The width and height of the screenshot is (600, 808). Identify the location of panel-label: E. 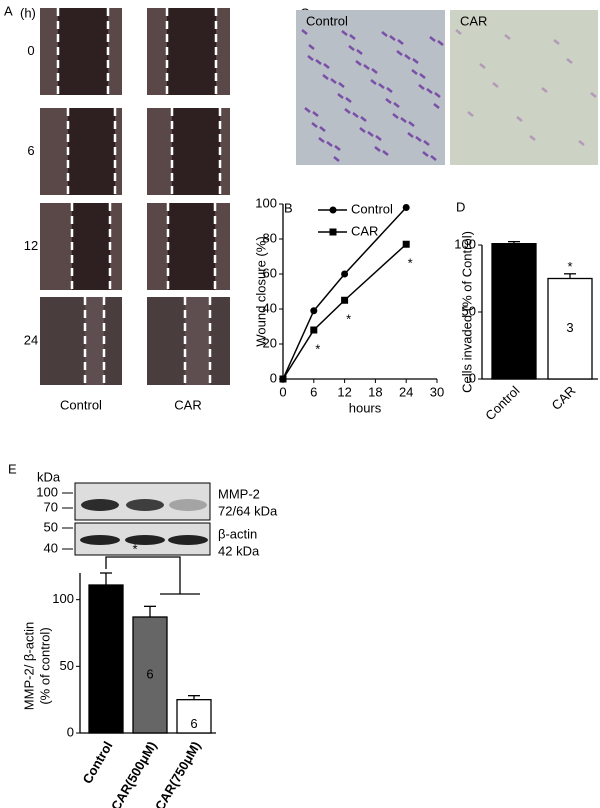
(12, 468).